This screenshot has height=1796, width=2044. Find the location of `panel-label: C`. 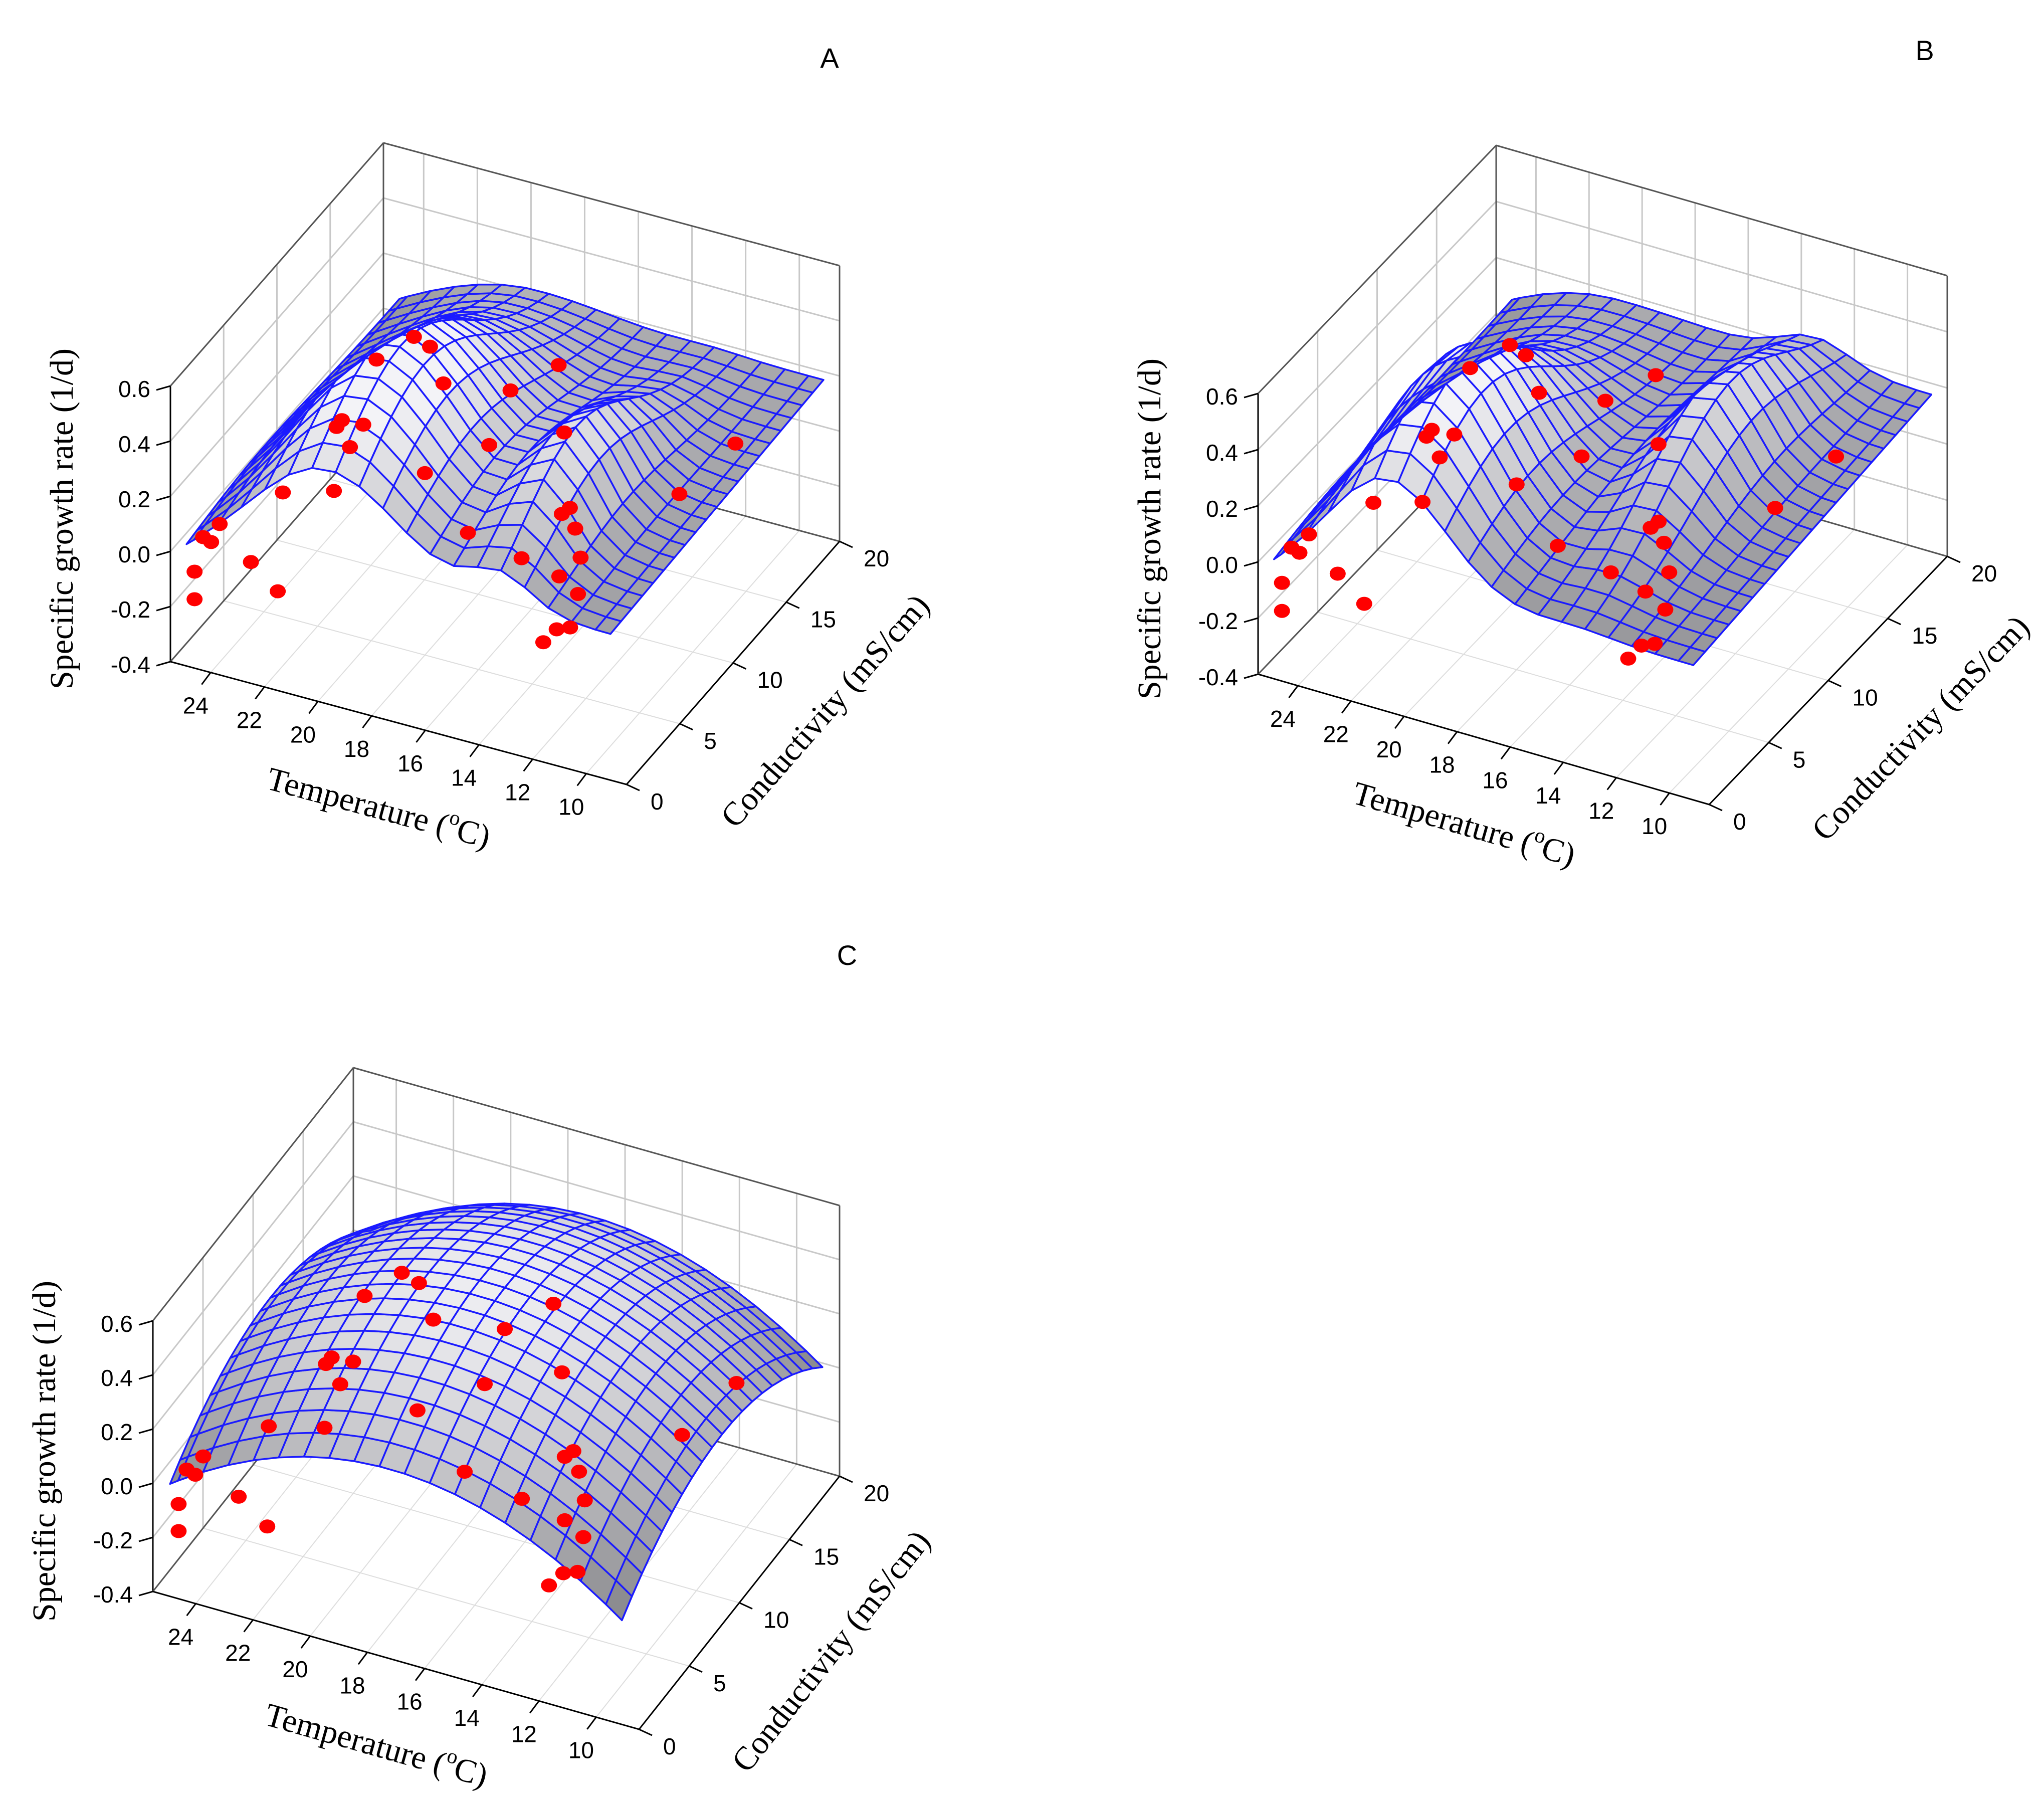

panel-label: C is located at coordinates (847, 955).